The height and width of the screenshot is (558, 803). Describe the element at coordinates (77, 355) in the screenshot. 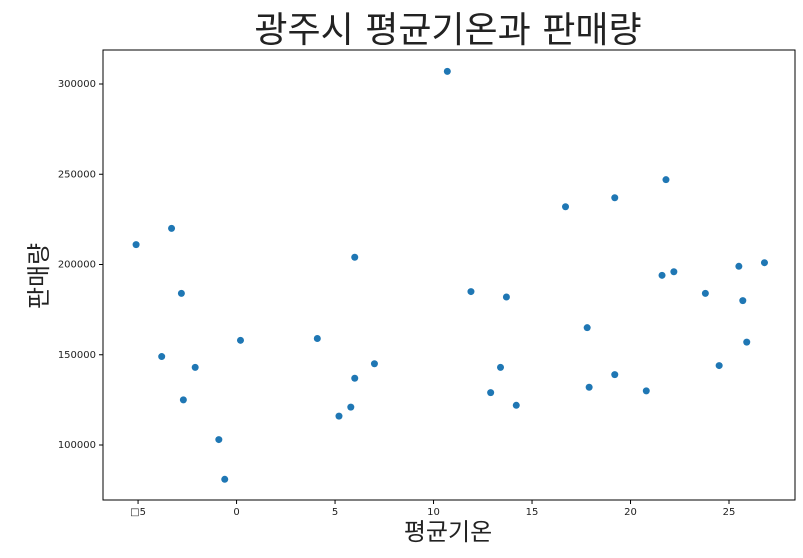

I see `y-tick-label: 150000` at that location.